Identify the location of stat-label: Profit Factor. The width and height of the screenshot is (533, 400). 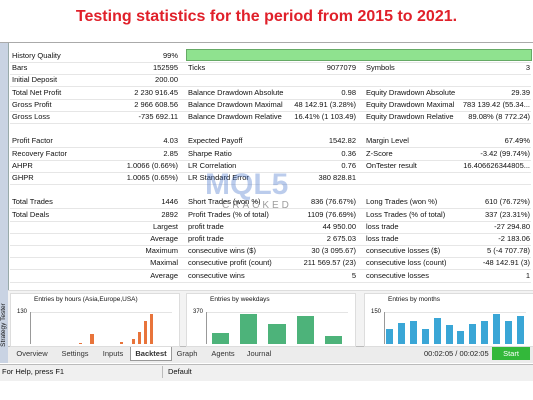
(32, 141).